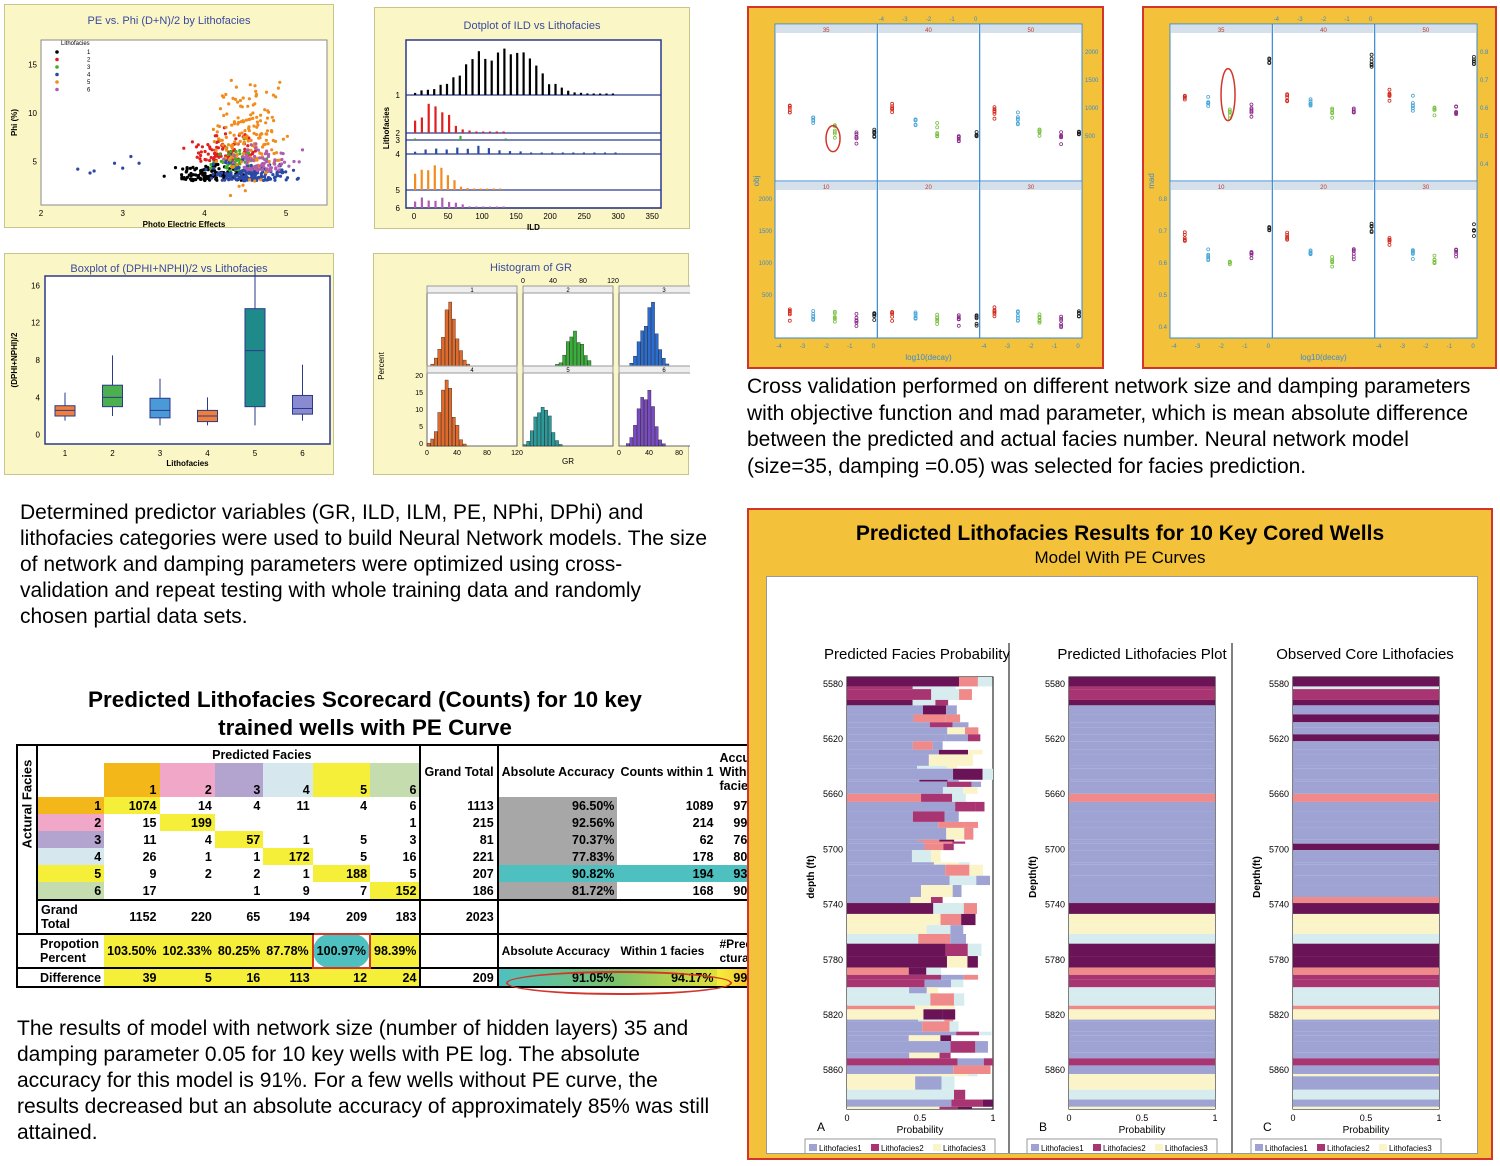 This screenshot has width=1500, height=1166. Describe the element at coordinates (920, 1130) in the screenshot. I see `x-axis-label: Probability` at that location.